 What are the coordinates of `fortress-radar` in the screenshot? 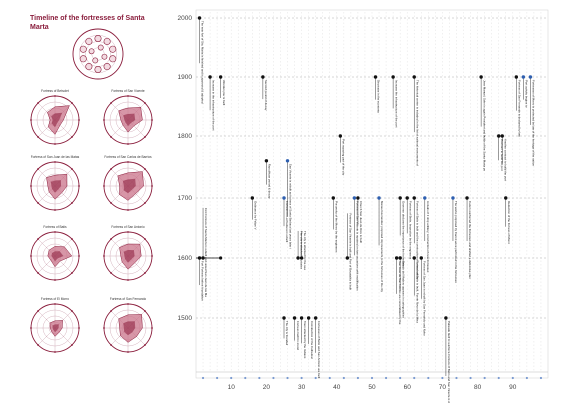 It's located at (55, 186).